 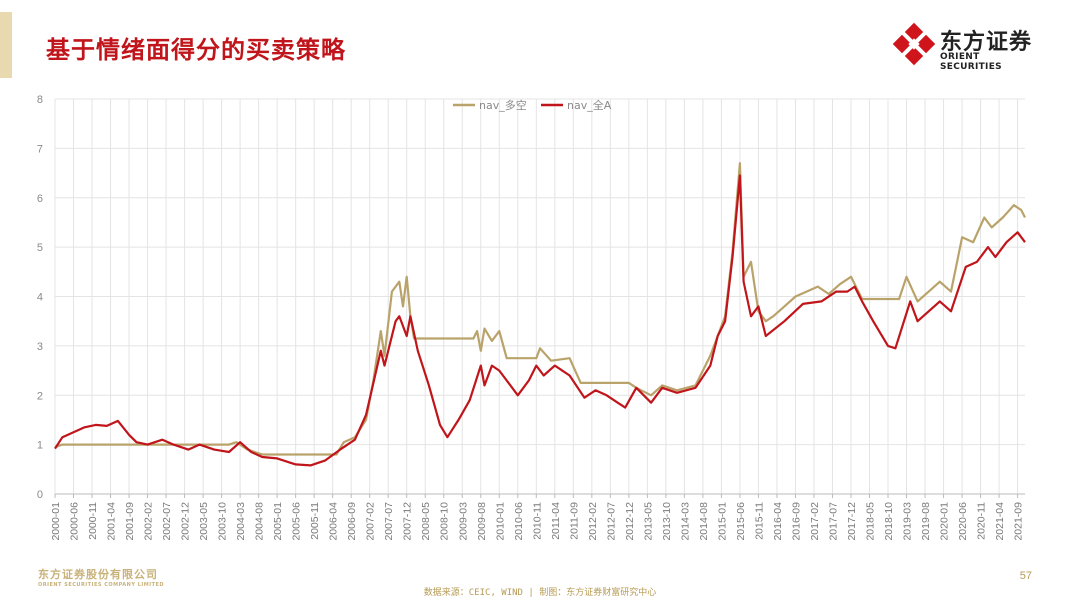 What do you see at coordinates (519, 521) in the screenshot?
I see `x-tick-label: 2010-06` at bounding box center [519, 521].